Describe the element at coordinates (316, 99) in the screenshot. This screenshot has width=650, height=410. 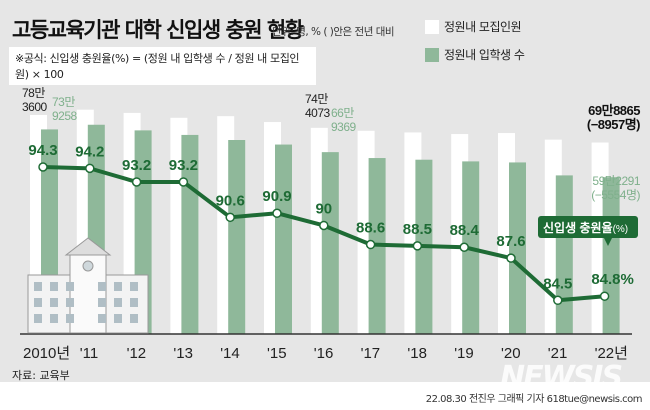
I see `bar-annotation: 74만` at that location.